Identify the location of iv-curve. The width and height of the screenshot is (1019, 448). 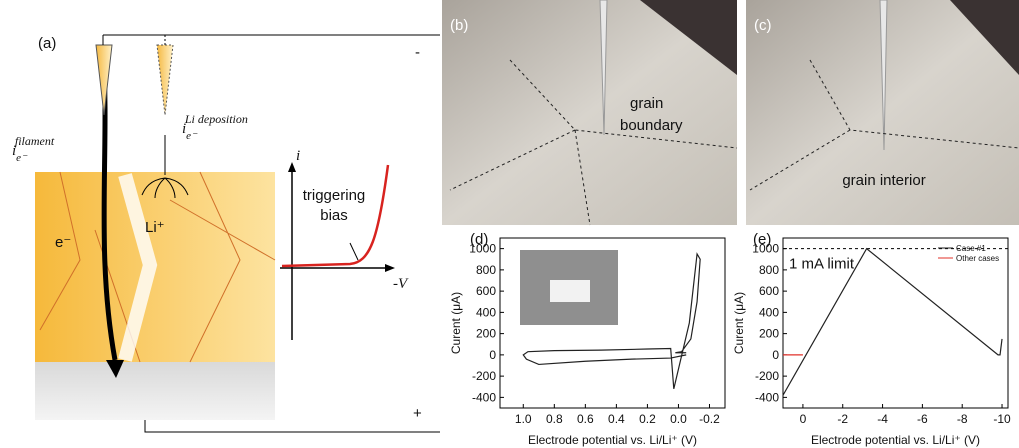
(335, 216).